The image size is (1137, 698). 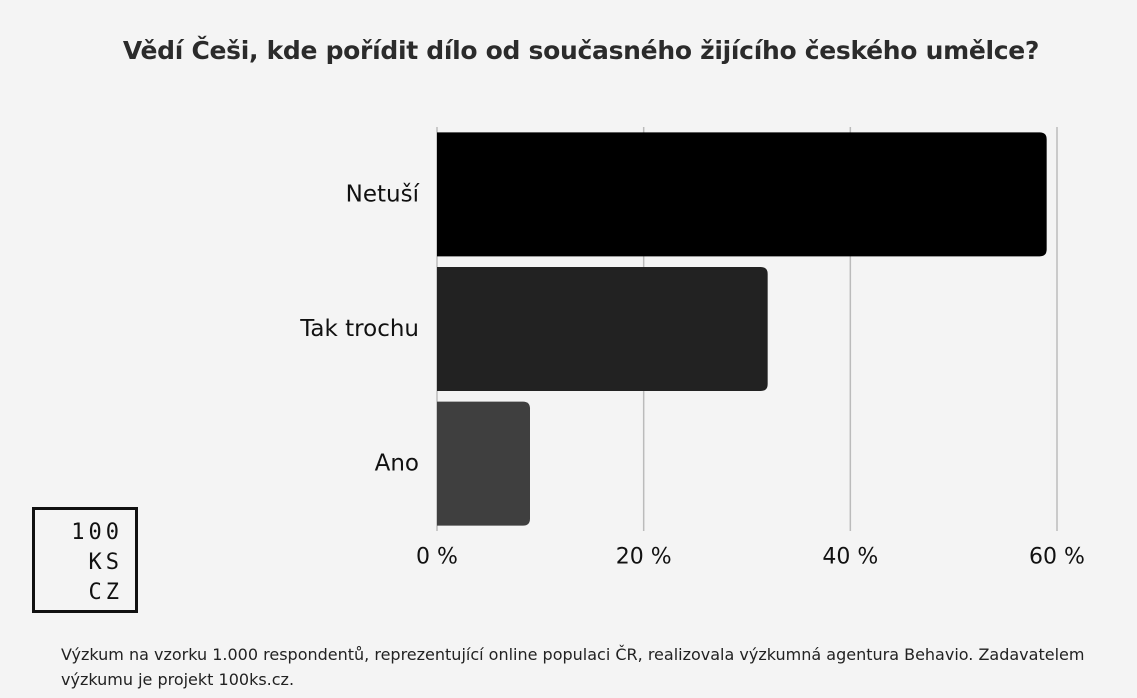 What do you see at coordinates (85, 560) in the screenshot?
I see `logo: 100 KS CZ` at bounding box center [85, 560].